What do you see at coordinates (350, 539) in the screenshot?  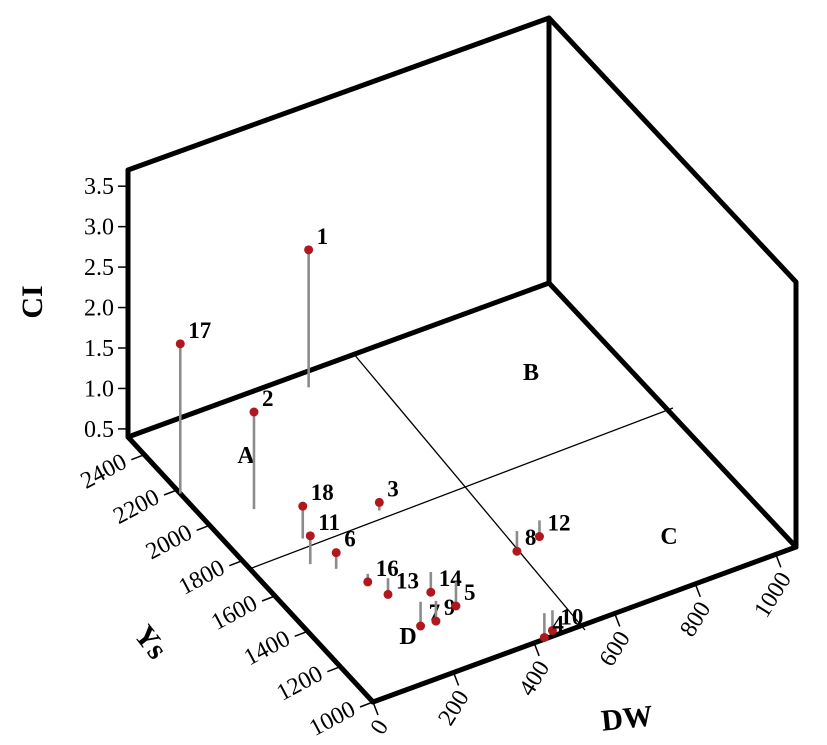 I see `point-label: 6` at bounding box center [350, 539].